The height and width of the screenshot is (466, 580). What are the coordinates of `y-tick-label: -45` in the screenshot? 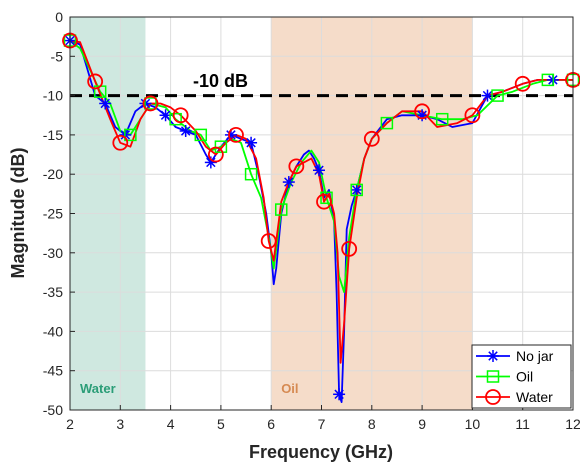 It's located at (53, 371).